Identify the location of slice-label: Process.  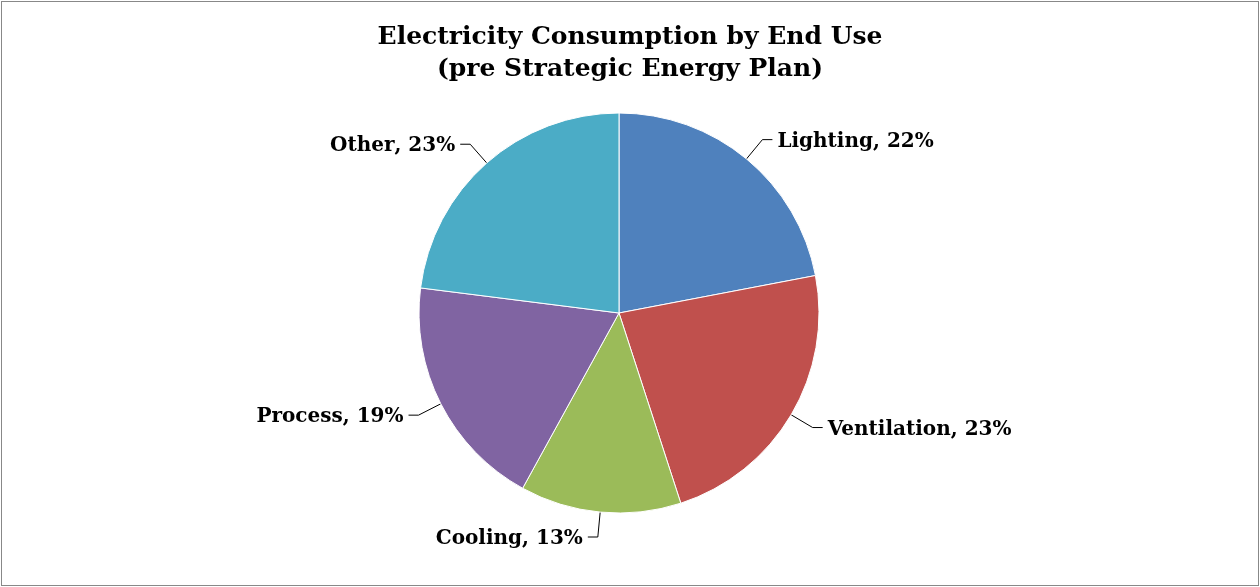
(299, 415).